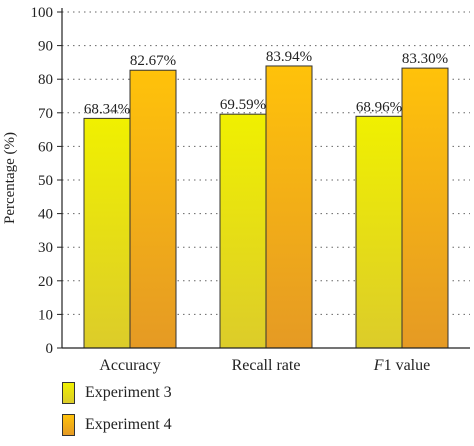  What do you see at coordinates (243, 231) in the screenshot?
I see `bar-s1-c2` at bounding box center [243, 231].